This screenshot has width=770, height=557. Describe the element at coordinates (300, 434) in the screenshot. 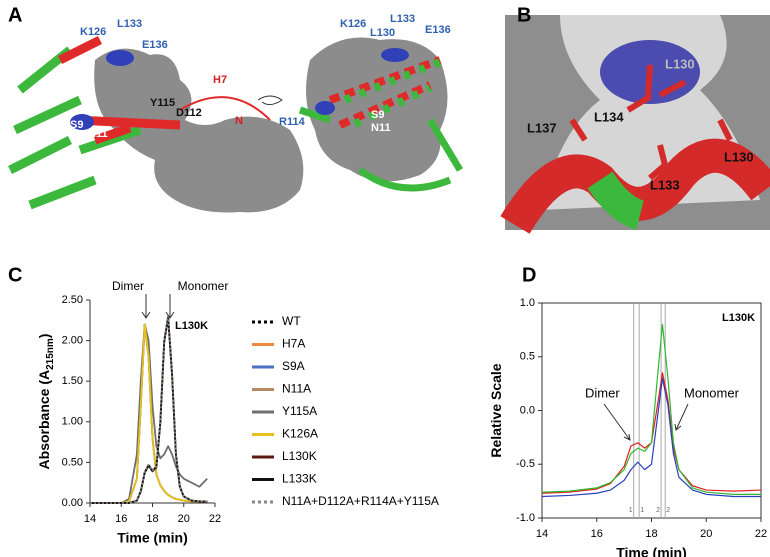

I see `legend-label: K126A` at that location.